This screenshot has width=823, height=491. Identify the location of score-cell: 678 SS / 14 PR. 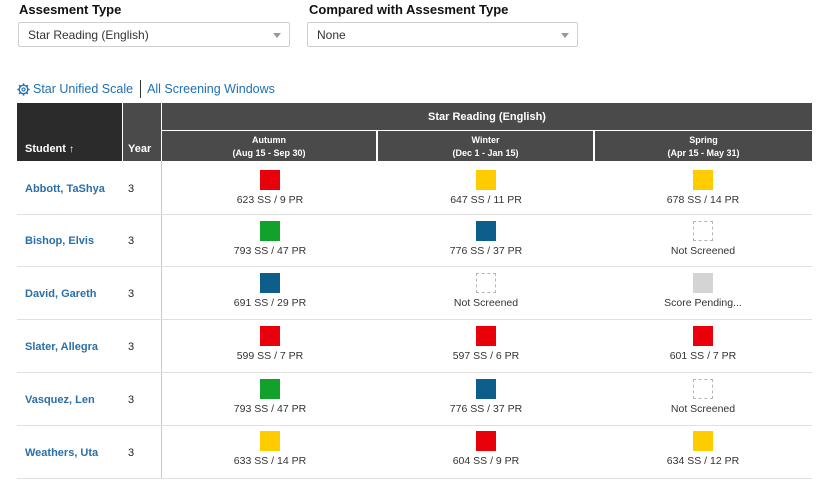
(703, 188).